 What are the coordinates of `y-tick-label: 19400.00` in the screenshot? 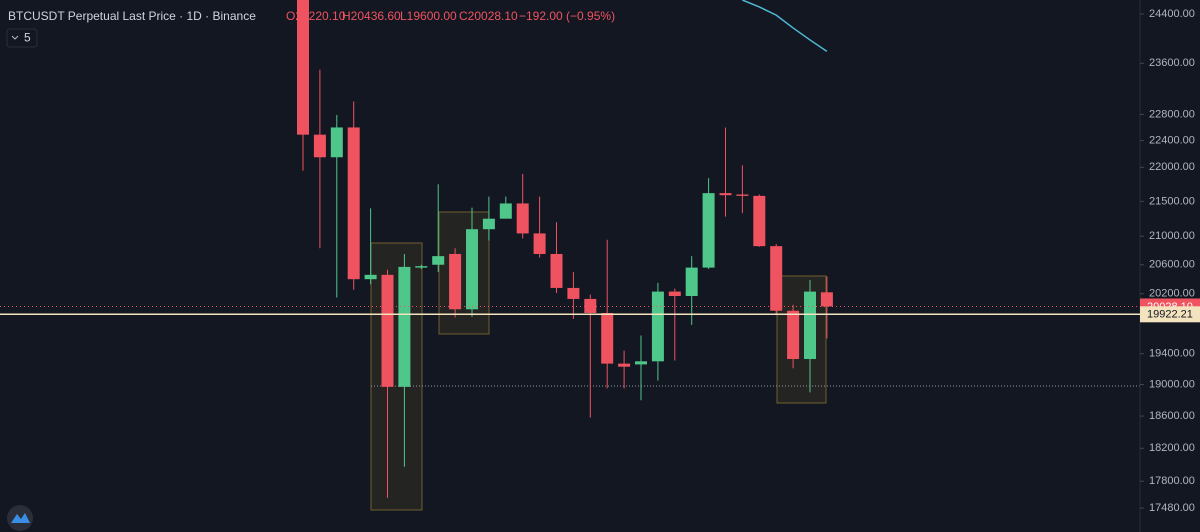 It's located at (1172, 354).